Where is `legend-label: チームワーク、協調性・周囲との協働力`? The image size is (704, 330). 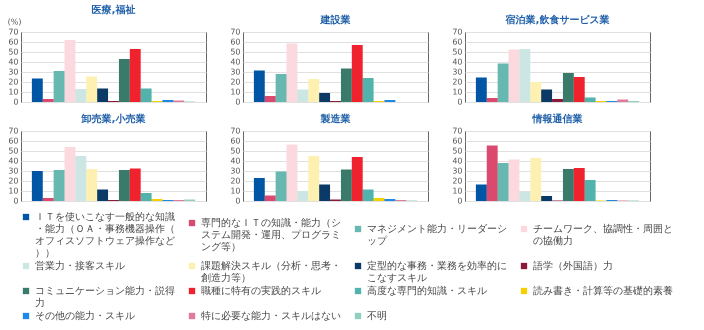 legend-label: チームワーク、協調性・周囲との協働力 is located at coordinates (603, 235).